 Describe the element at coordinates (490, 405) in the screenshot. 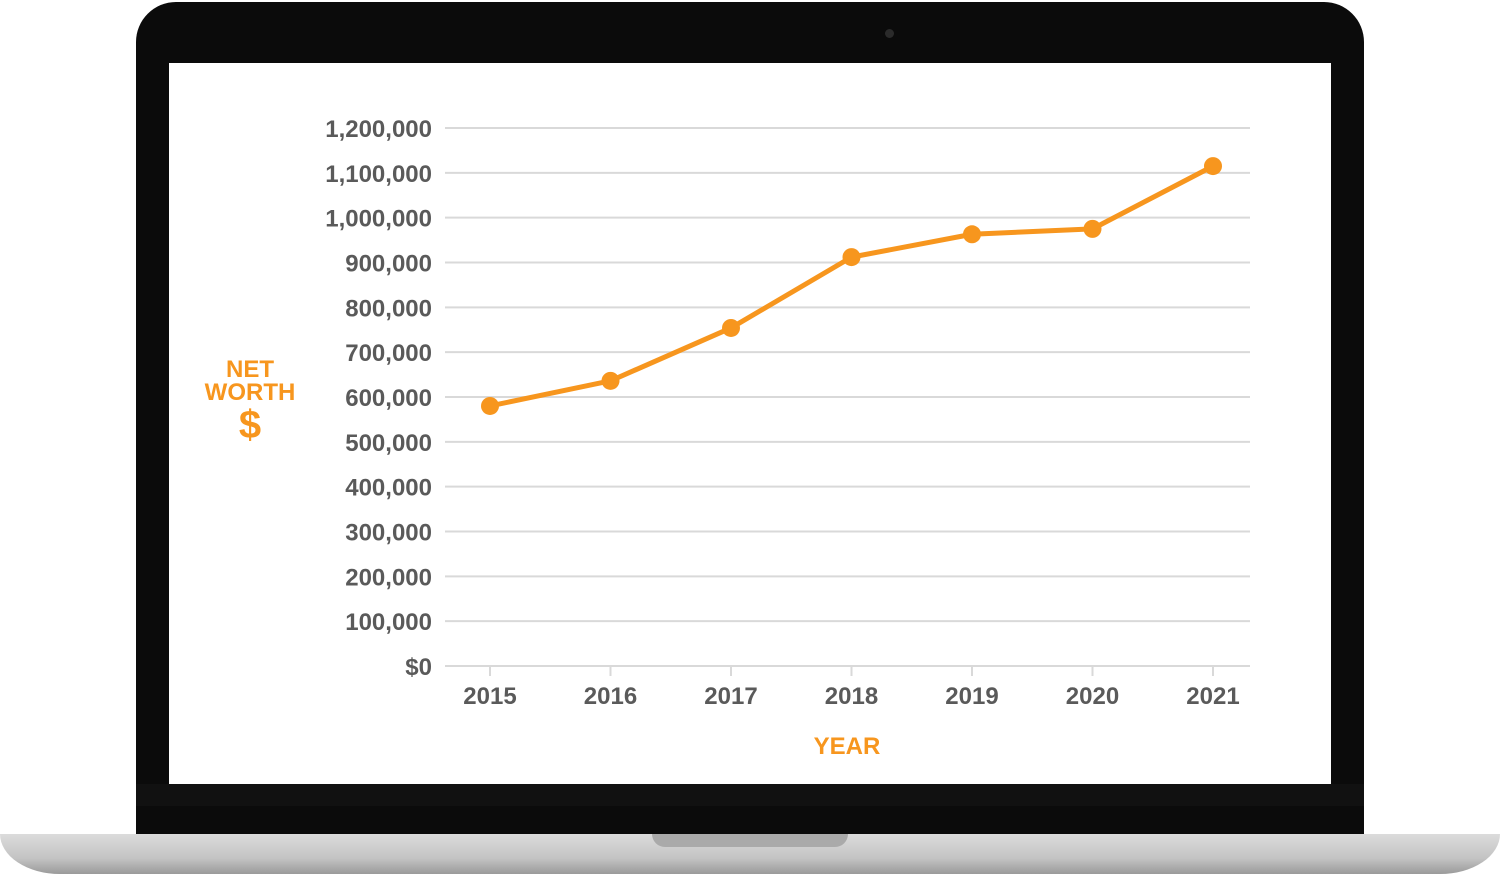

I see `data-point-2015` at that location.